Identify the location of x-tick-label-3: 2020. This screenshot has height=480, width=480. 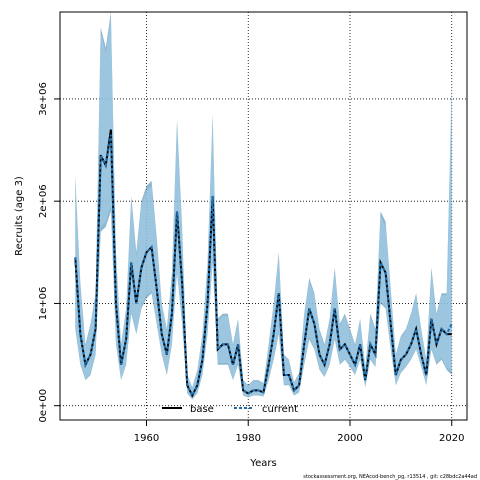
(451, 438).